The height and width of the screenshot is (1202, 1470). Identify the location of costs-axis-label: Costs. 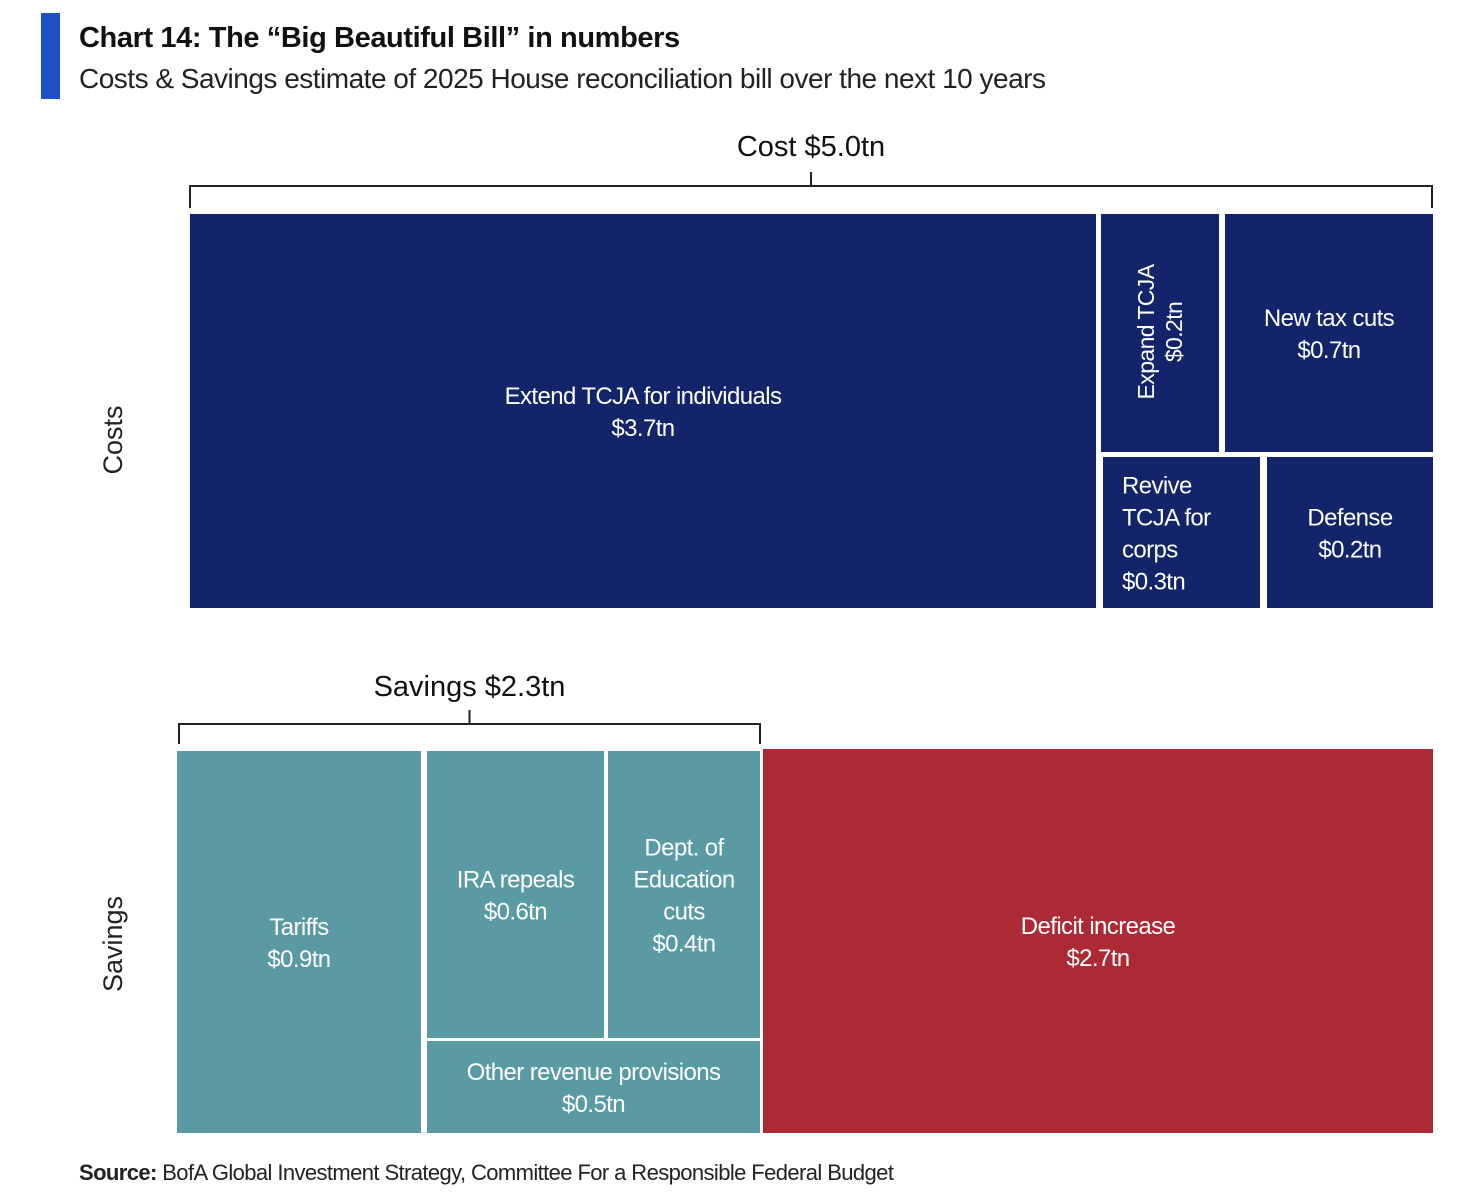
(113, 439).